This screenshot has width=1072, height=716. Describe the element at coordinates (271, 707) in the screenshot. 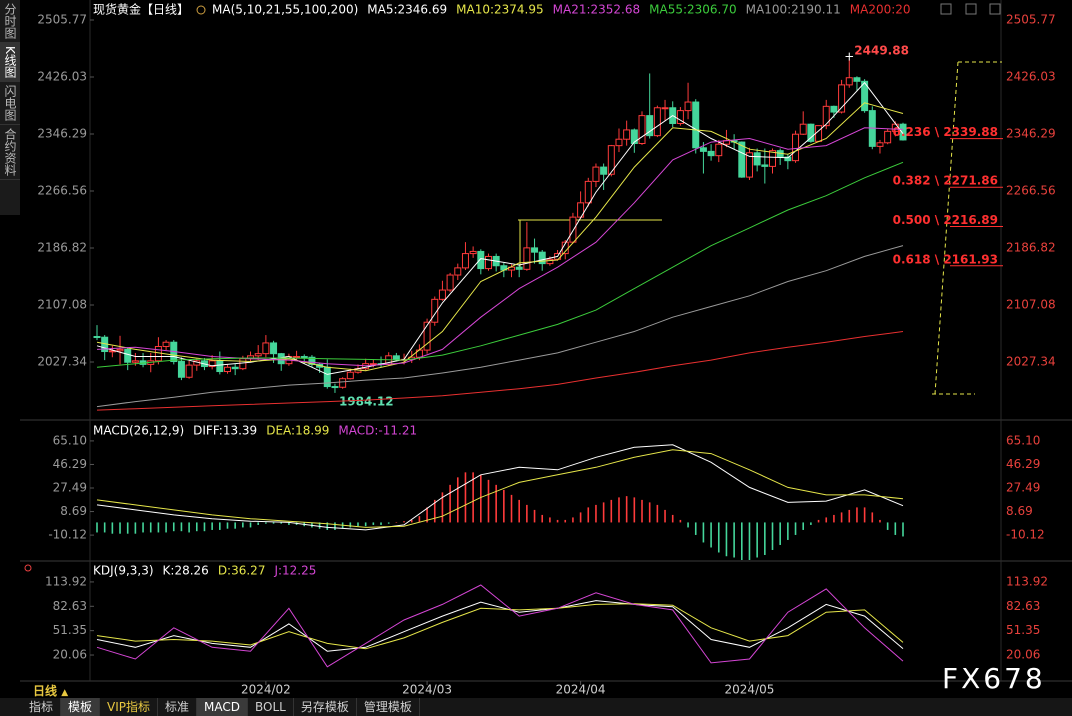

I see `tab: BOLL` at that location.